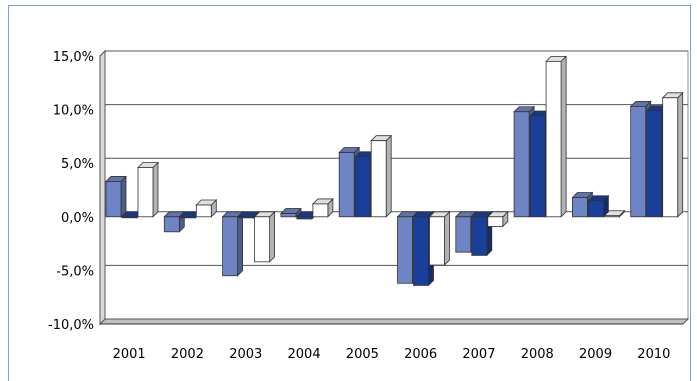 This screenshot has width=697, height=381. What do you see at coordinates (73, 57) in the screenshot?
I see `y-tick-label: 15,0%` at bounding box center [73, 57].